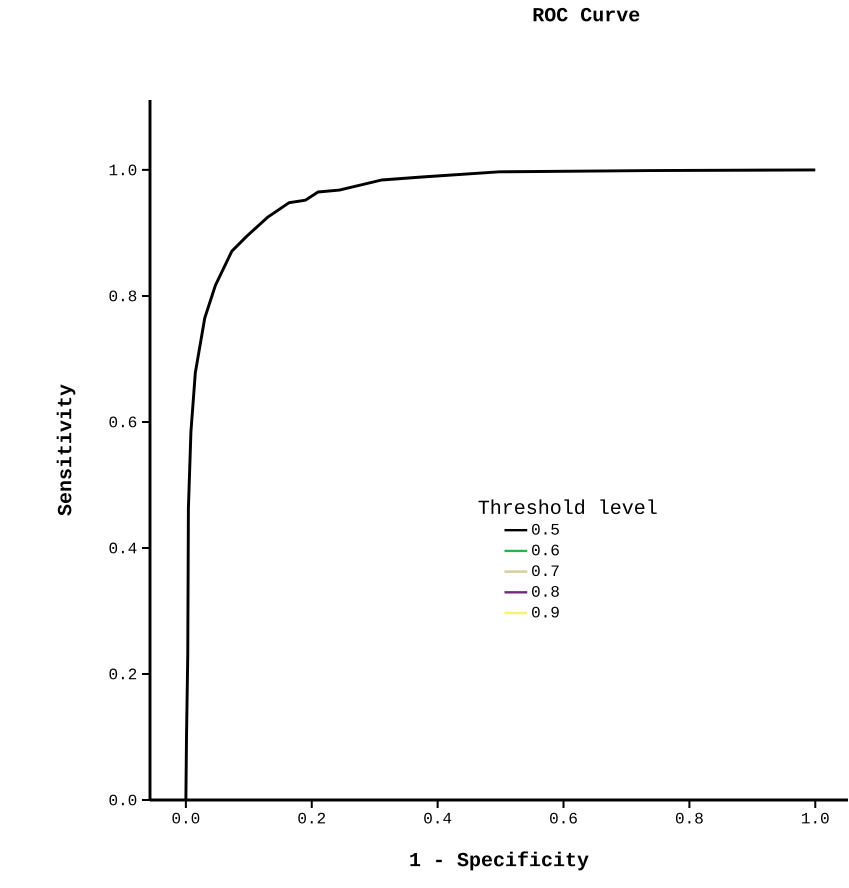 The height and width of the screenshot is (888, 849). What do you see at coordinates (545, 529) in the screenshot?
I see `legend-label: 0.5` at bounding box center [545, 529].